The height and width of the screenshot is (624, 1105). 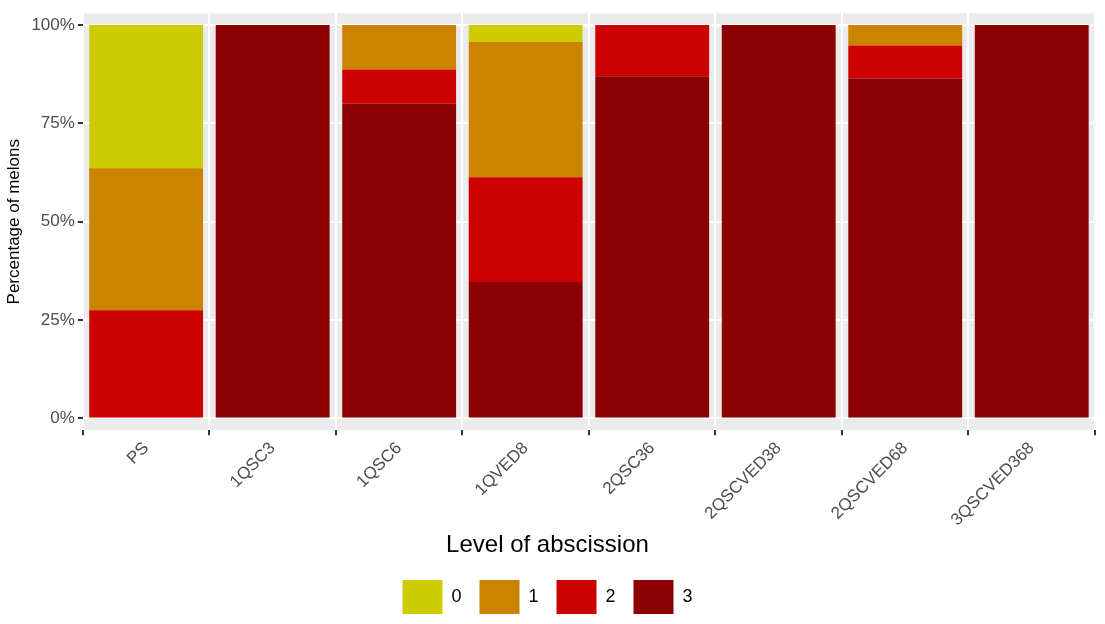 What do you see at coordinates (687, 595) in the screenshot?
I see `legend-label: 3` at bounding box center [687, 595].